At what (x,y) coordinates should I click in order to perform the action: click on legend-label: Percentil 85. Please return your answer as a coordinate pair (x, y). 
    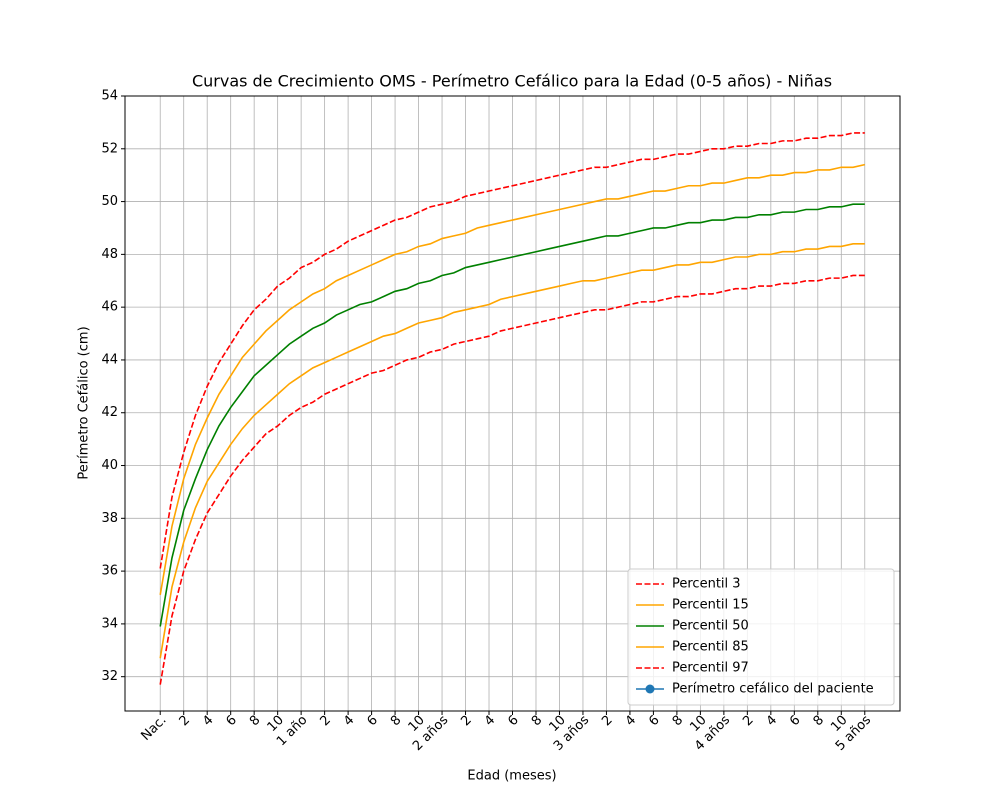
    Looking at the image, I should click on (710, 647).